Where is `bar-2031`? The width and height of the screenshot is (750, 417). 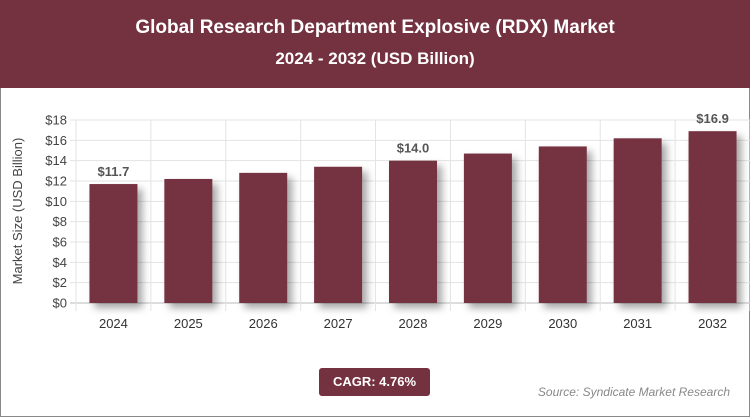 bar-2031 is located at coordinates (637, 220).